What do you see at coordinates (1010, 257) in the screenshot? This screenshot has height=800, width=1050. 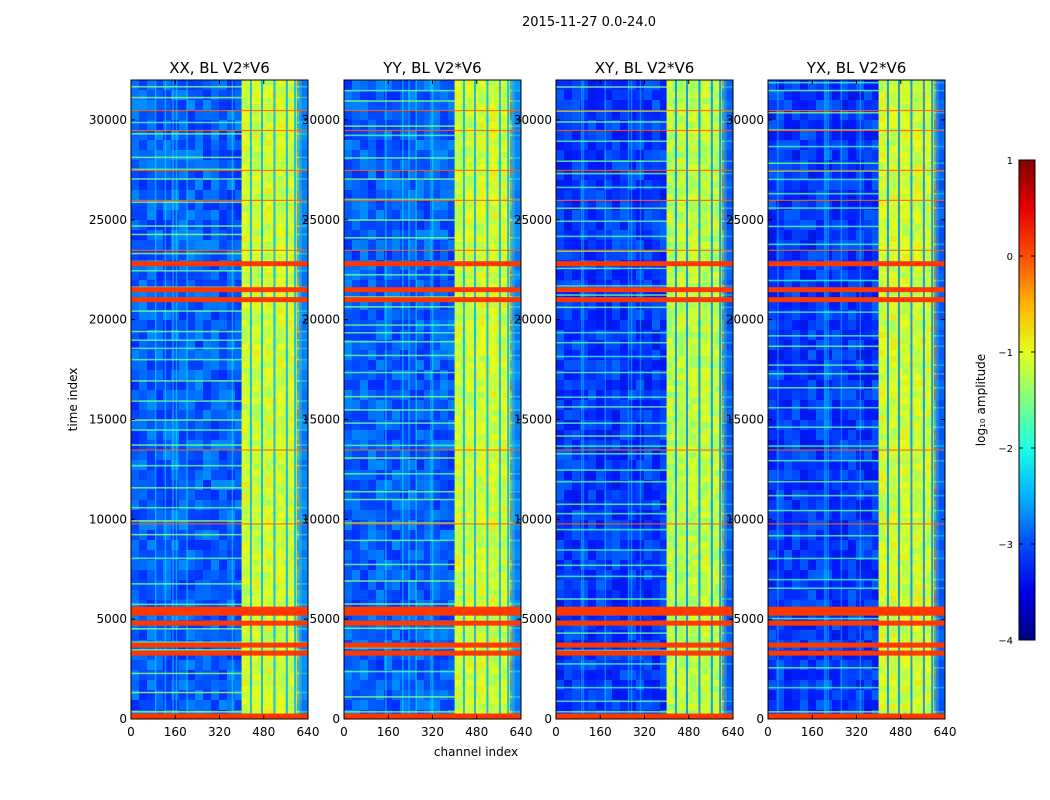 I see `colorbar-tick-label: 0` at bounding box center [1010, 257].